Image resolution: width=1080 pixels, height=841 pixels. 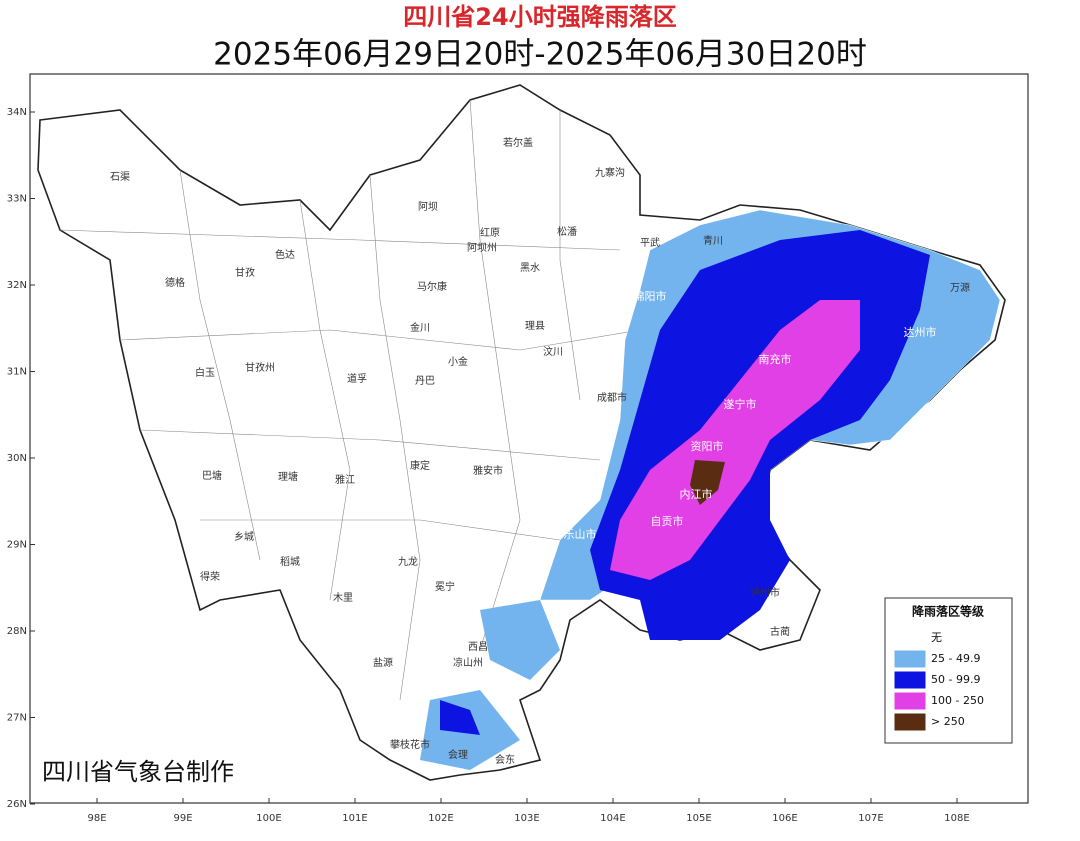 What do you see at coordinates (268, 818) in the screenshot?
I see `lon-tick-label: 100E` at bounding box center [268, 818].